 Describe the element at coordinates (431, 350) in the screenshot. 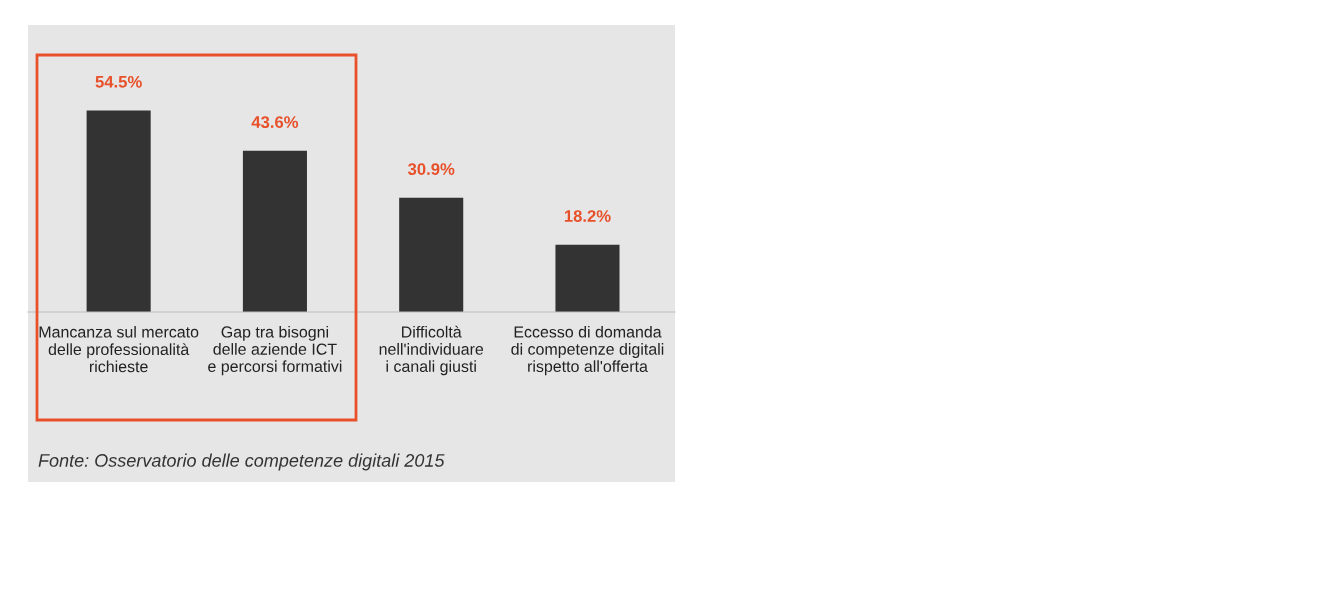

I see `x-tick-label: Difficoltà nell'individuare i canali giusti` at that location.